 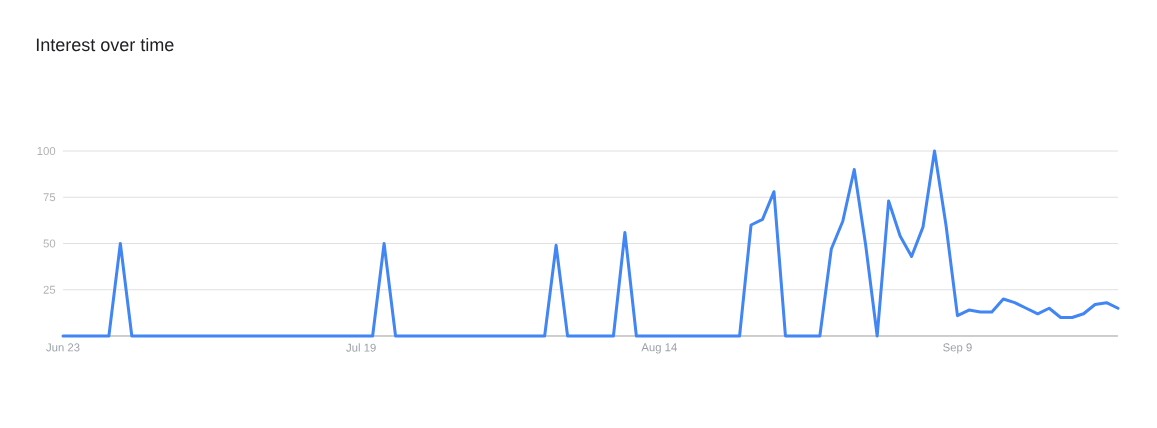 I want to click on y-tick-label: 50, so click(x=49, y=243).